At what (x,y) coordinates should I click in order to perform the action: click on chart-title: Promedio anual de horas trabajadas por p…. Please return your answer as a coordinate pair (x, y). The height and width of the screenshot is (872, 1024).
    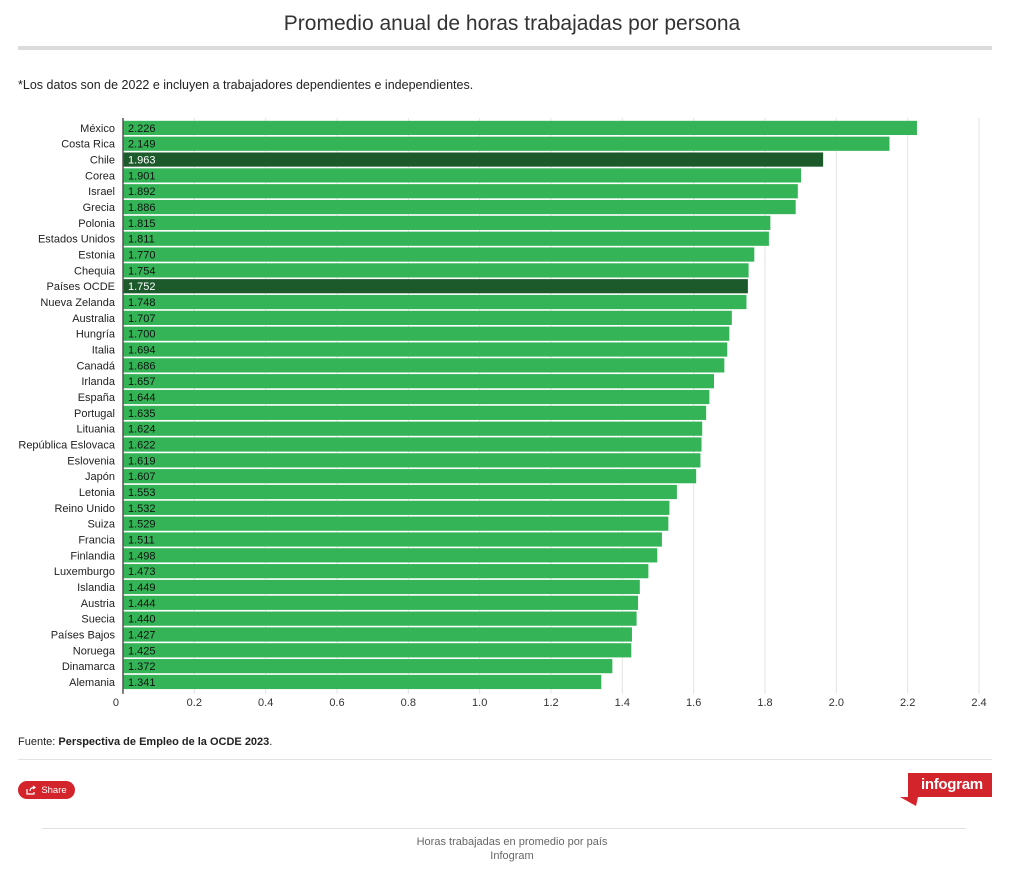
    Looking at the image, I should click on (512, 23).